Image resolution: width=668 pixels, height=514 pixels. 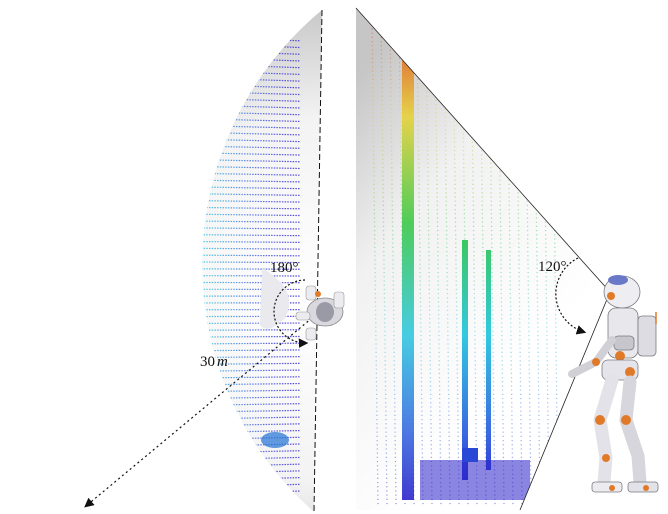 What do you see at coordinates (475, 480) in the screenshot?
I see `floor-strip` at bounding box center [475, 480].